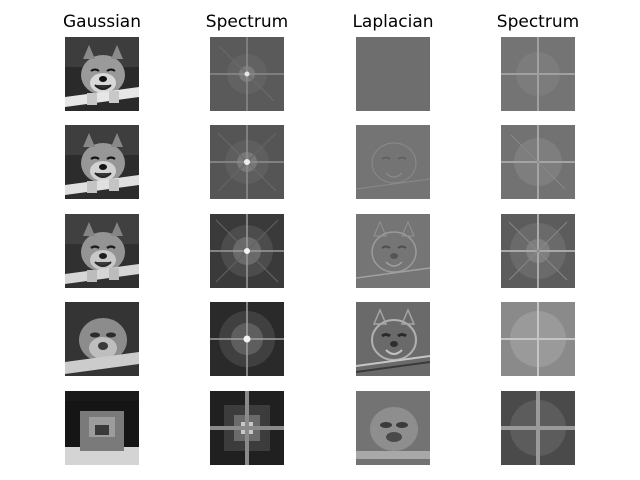  I want to click on column-title-gaussian-spectrum: Spectrum, so click(247, 22).